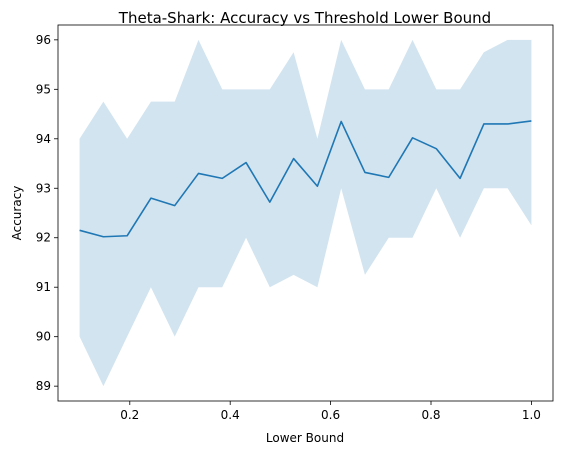 The width and height of the screenshot is (563, 455). Describe the element at coordinates (43, 40) in the screenshot. I see `y-tick-label: 96` at that location.